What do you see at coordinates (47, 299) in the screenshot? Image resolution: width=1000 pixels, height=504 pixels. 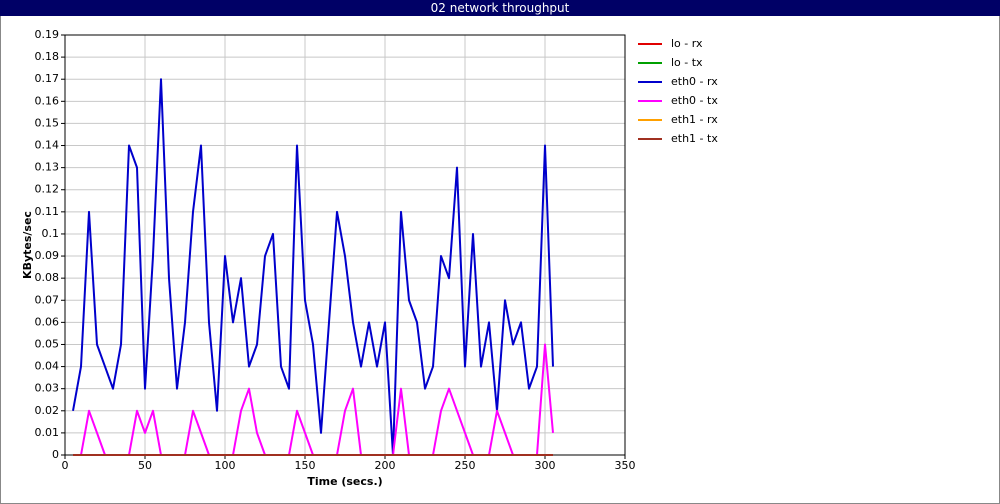 I see `y-tick-label: 0.07` at bounding box center [47, 299].